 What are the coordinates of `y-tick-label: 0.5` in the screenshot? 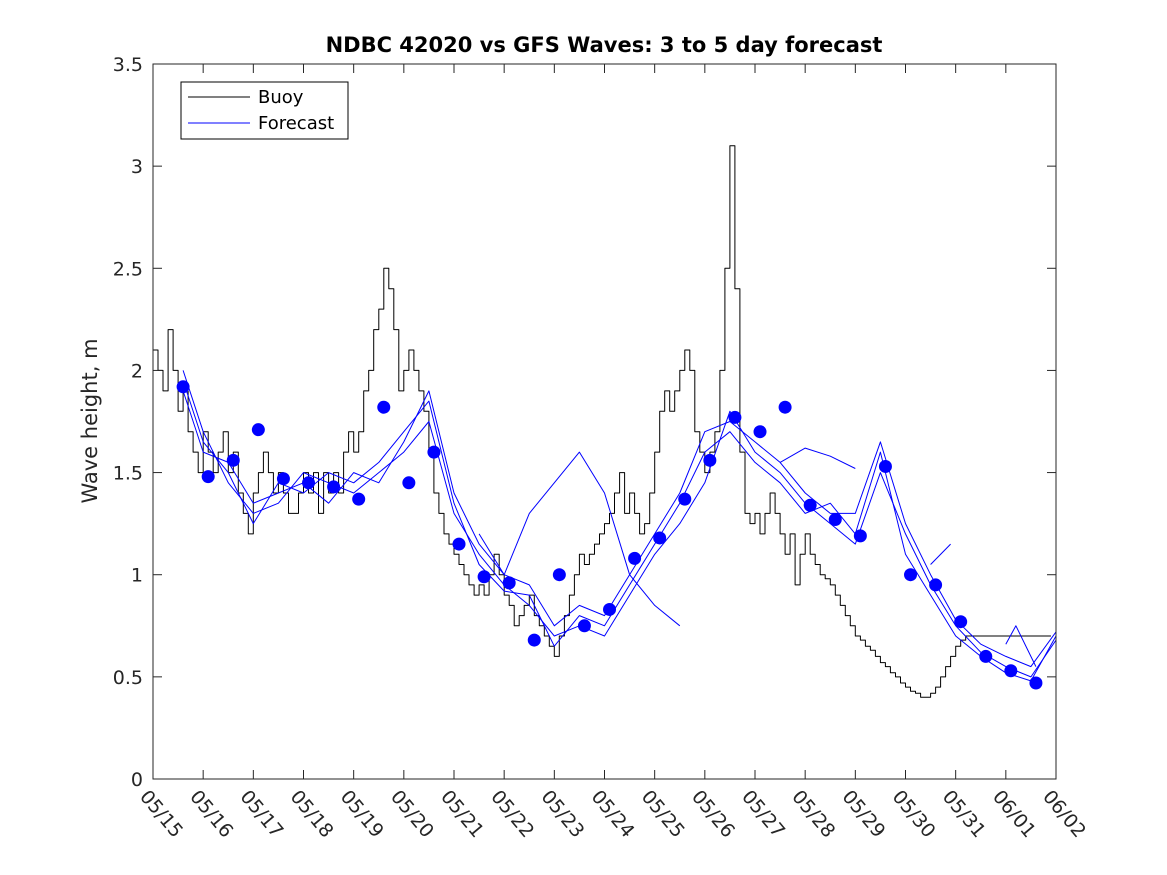 It's located at (128, 678).